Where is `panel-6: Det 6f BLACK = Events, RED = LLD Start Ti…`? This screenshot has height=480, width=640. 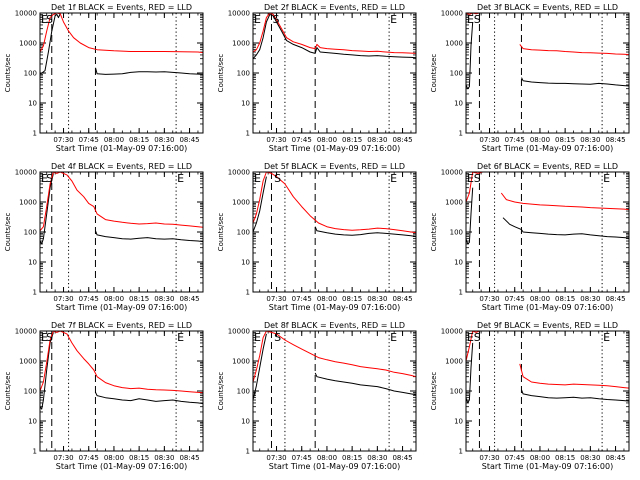
panel-6: Det 6f BLACK = Events, RED = LLD Start Ti… is located at coordinates (530, 237).